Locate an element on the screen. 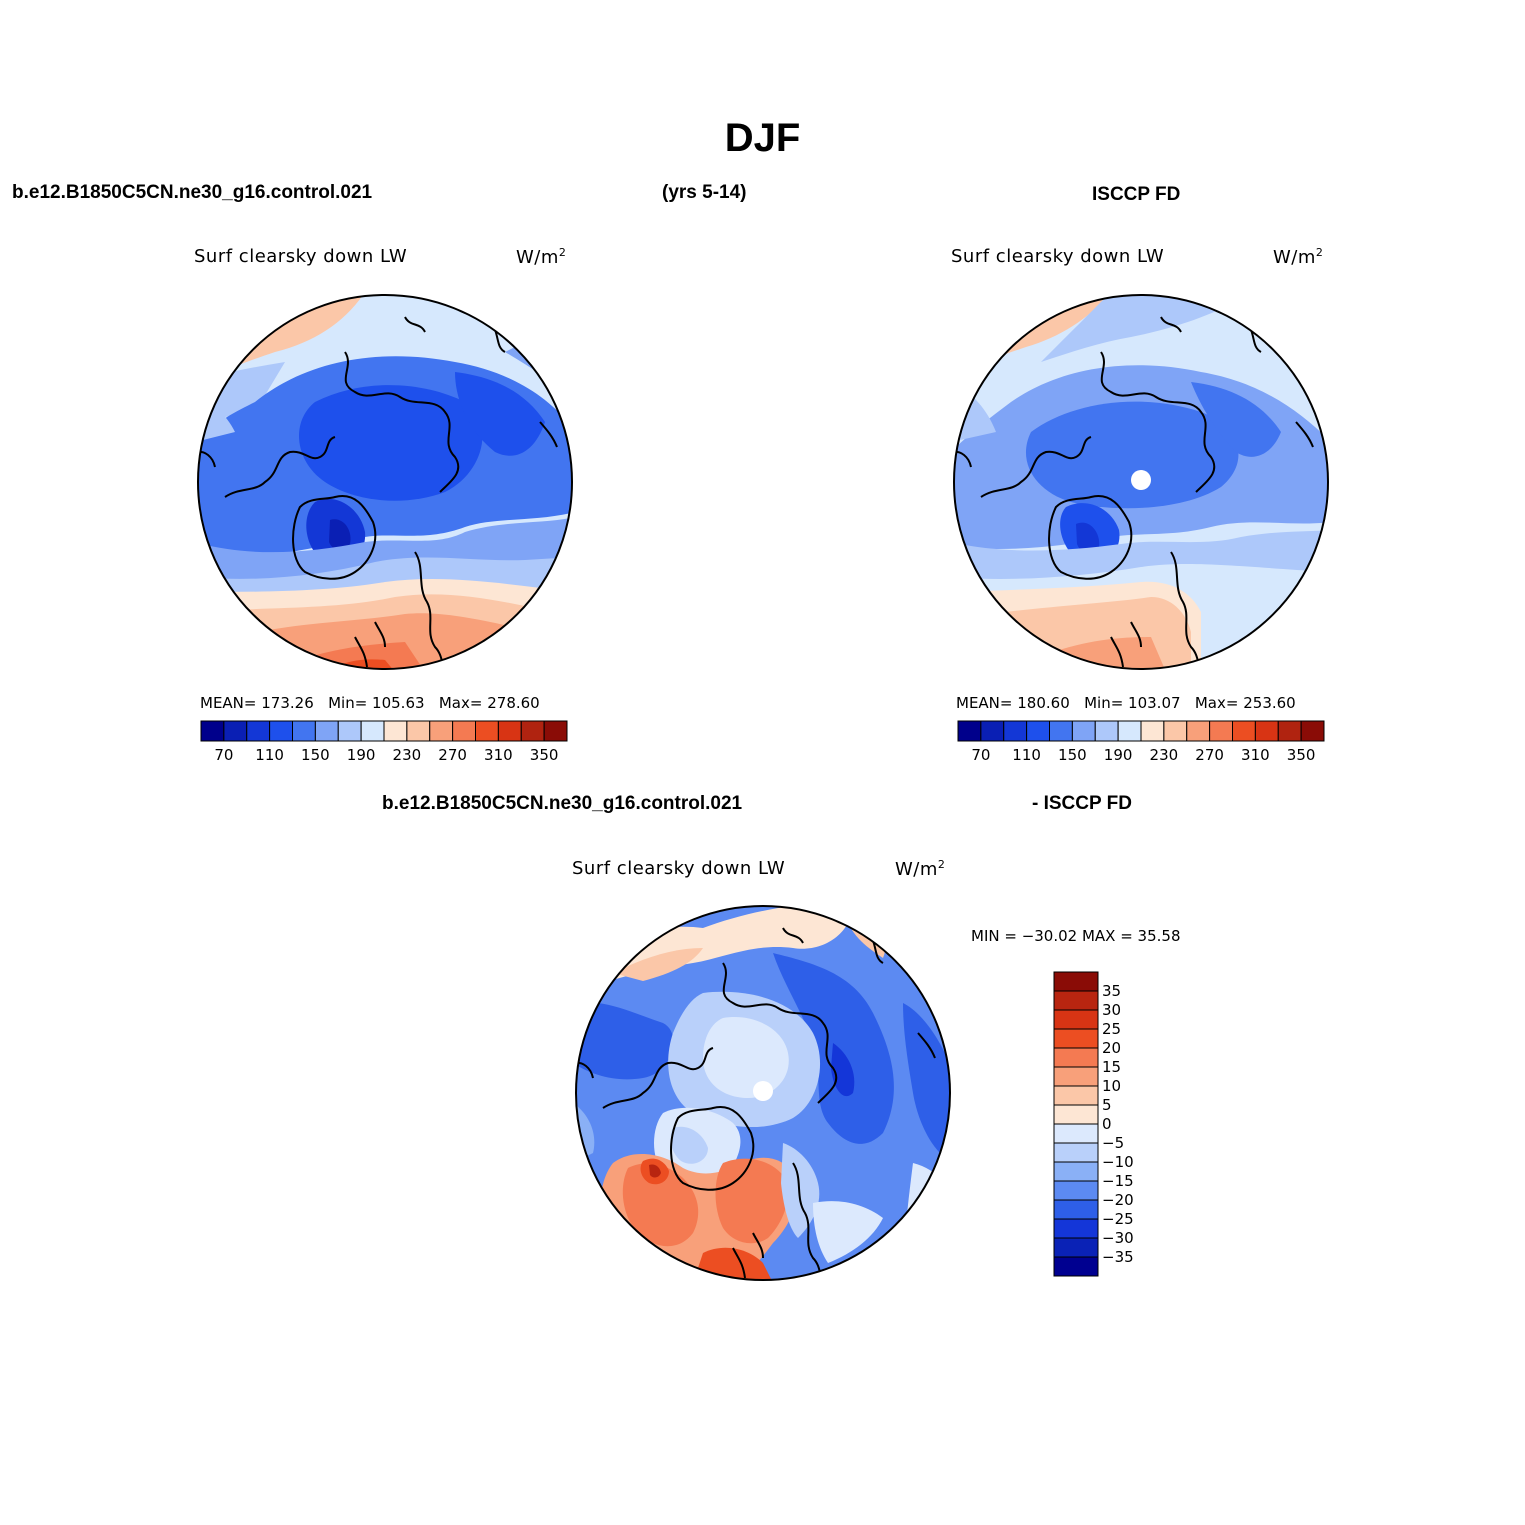 This screenshot has width=1525, height=1525. obs-colorbar-tick-label: 270 is located at coordinates (1209, 755).